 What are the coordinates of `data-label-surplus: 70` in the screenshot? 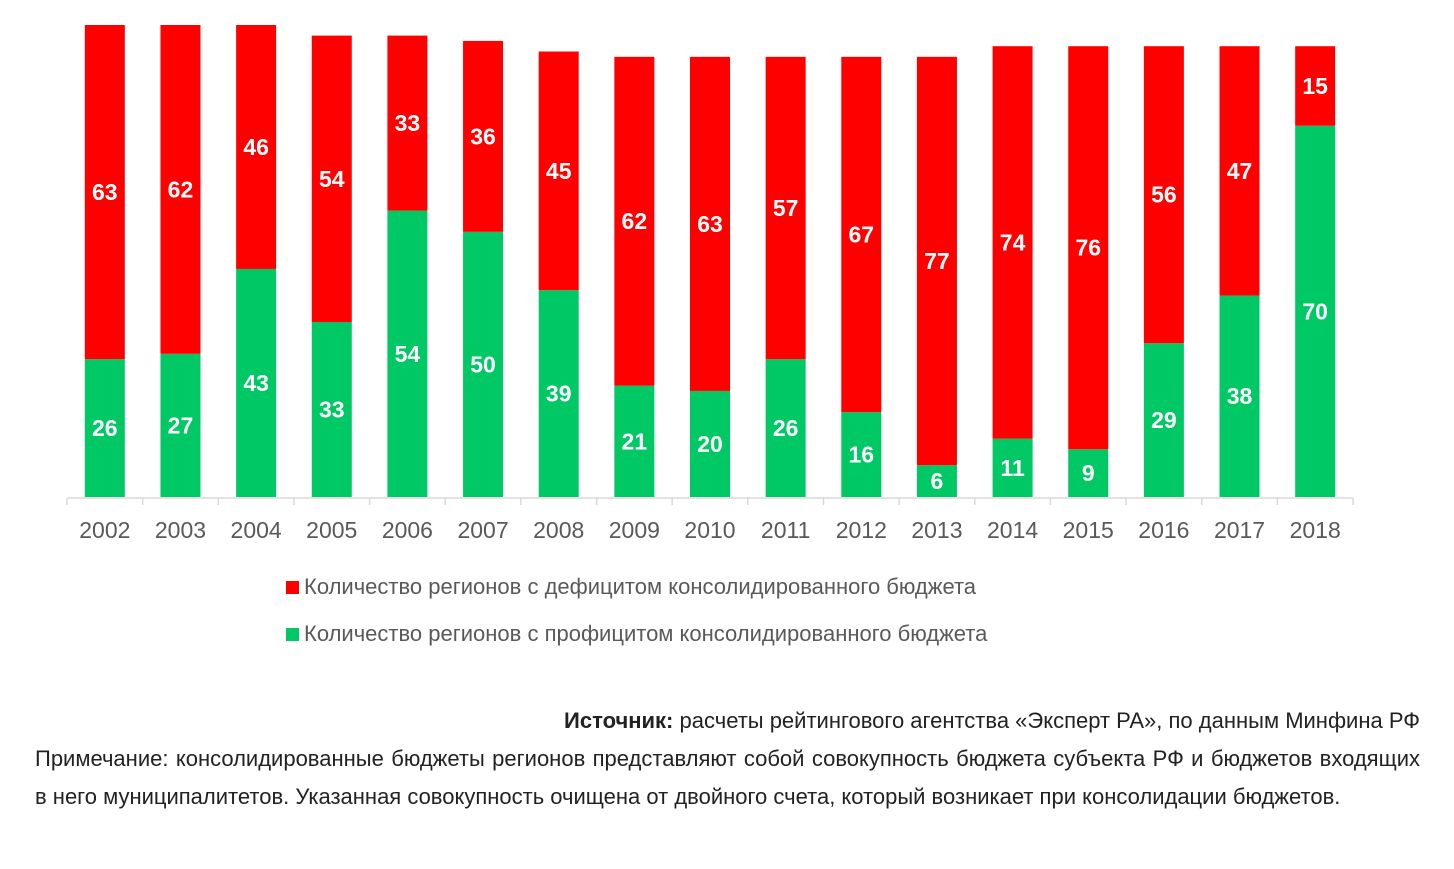 It's located at (1315, 311).